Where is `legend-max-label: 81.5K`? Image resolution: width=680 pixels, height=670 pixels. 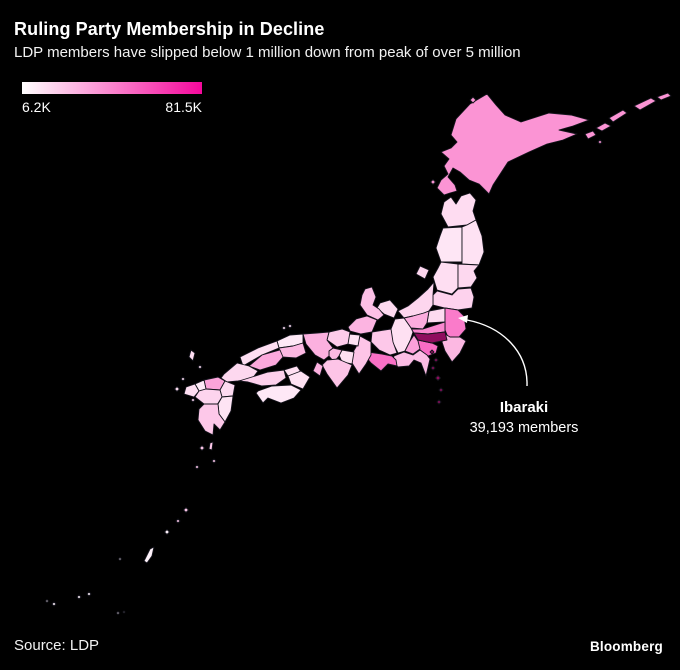 legend-max-label: 81.5K is located at coordinates (183, 107).